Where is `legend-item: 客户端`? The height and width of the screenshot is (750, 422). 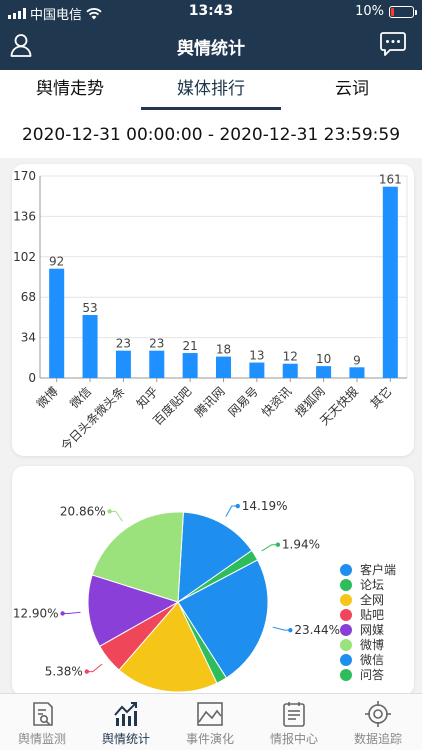 legend-item: 客户端 is located at coordinates (368, 569).